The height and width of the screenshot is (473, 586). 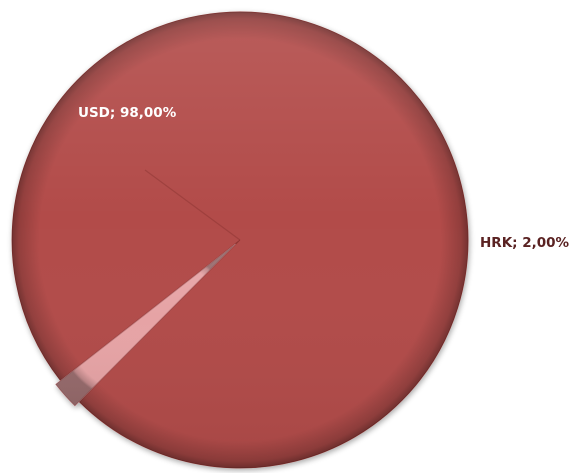 I want to click on pie-crease-line, so click(x=192, y=205).